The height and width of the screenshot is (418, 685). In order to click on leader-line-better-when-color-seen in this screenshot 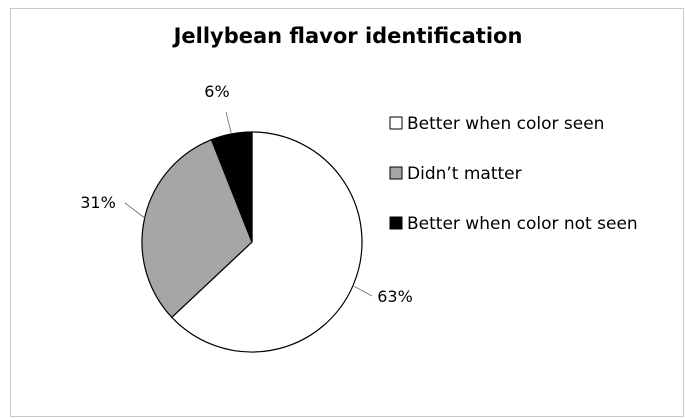, I will do `click(362, 291)`.